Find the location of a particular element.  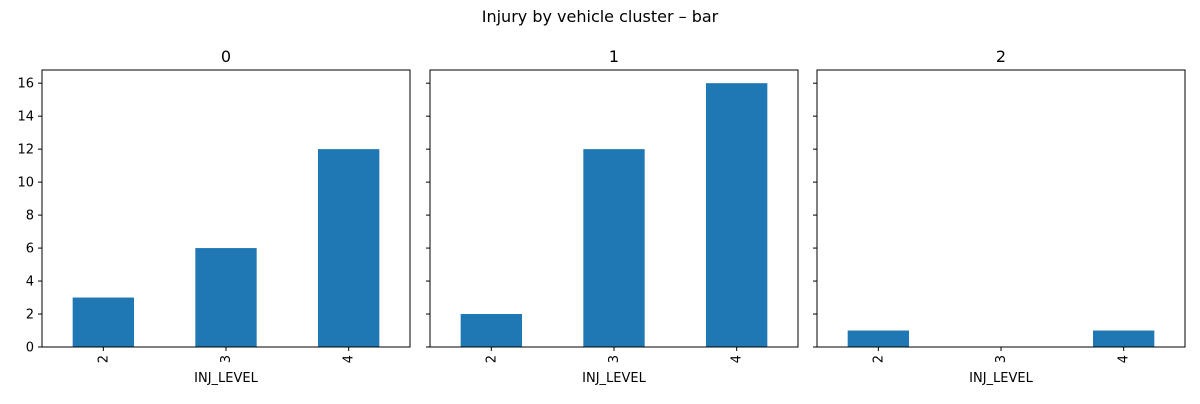

chart-title: Injury by vehicle cluster – bar is located at coordinates (600, 16).